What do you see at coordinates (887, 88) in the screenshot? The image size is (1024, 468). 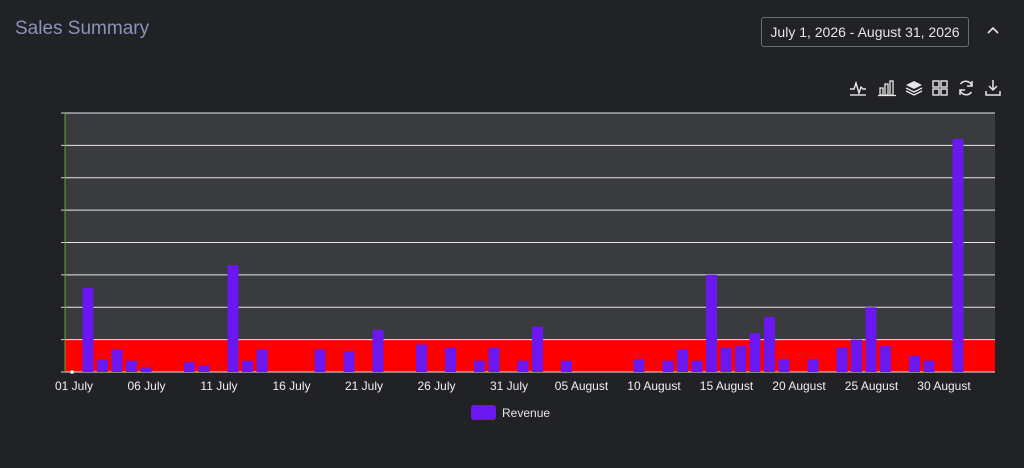 I see `bar-chart-icon` at bounding box center [887, 88].